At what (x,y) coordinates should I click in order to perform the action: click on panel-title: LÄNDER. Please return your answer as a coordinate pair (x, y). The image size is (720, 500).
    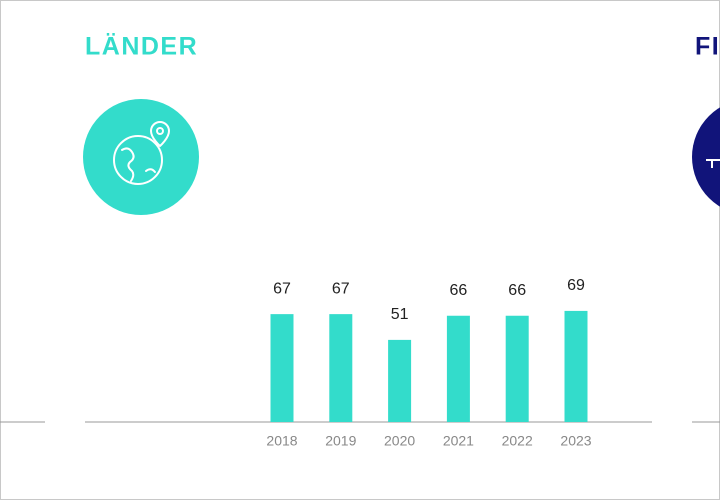
    Looking at the image, I should click on (141, 47).